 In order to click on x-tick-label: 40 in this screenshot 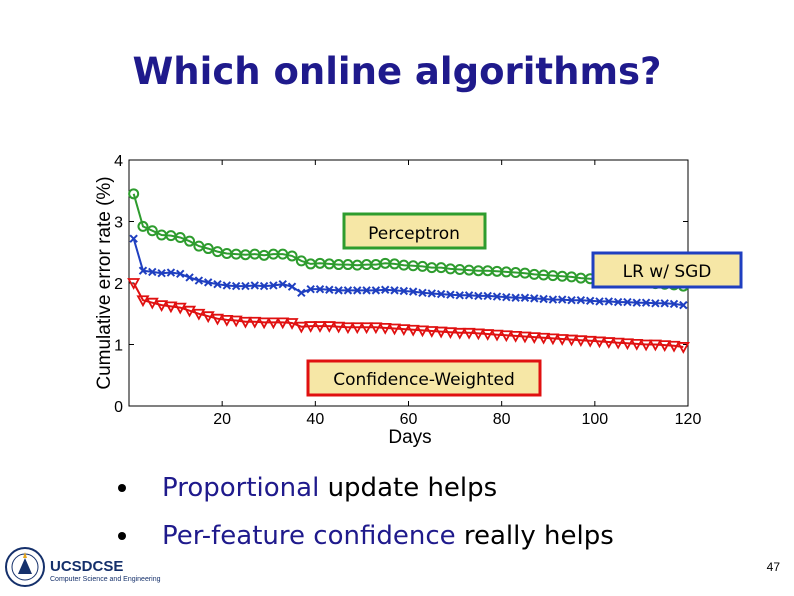, I will do `click(315, 419)`.